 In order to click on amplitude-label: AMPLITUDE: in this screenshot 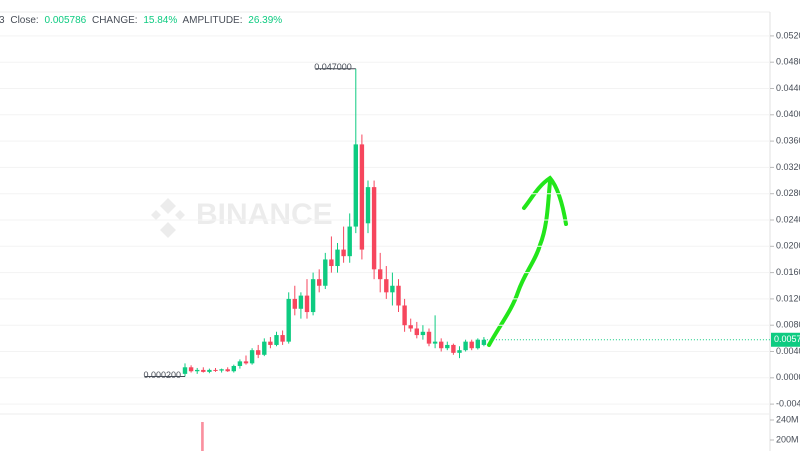, I will do `click(212, 20)`.